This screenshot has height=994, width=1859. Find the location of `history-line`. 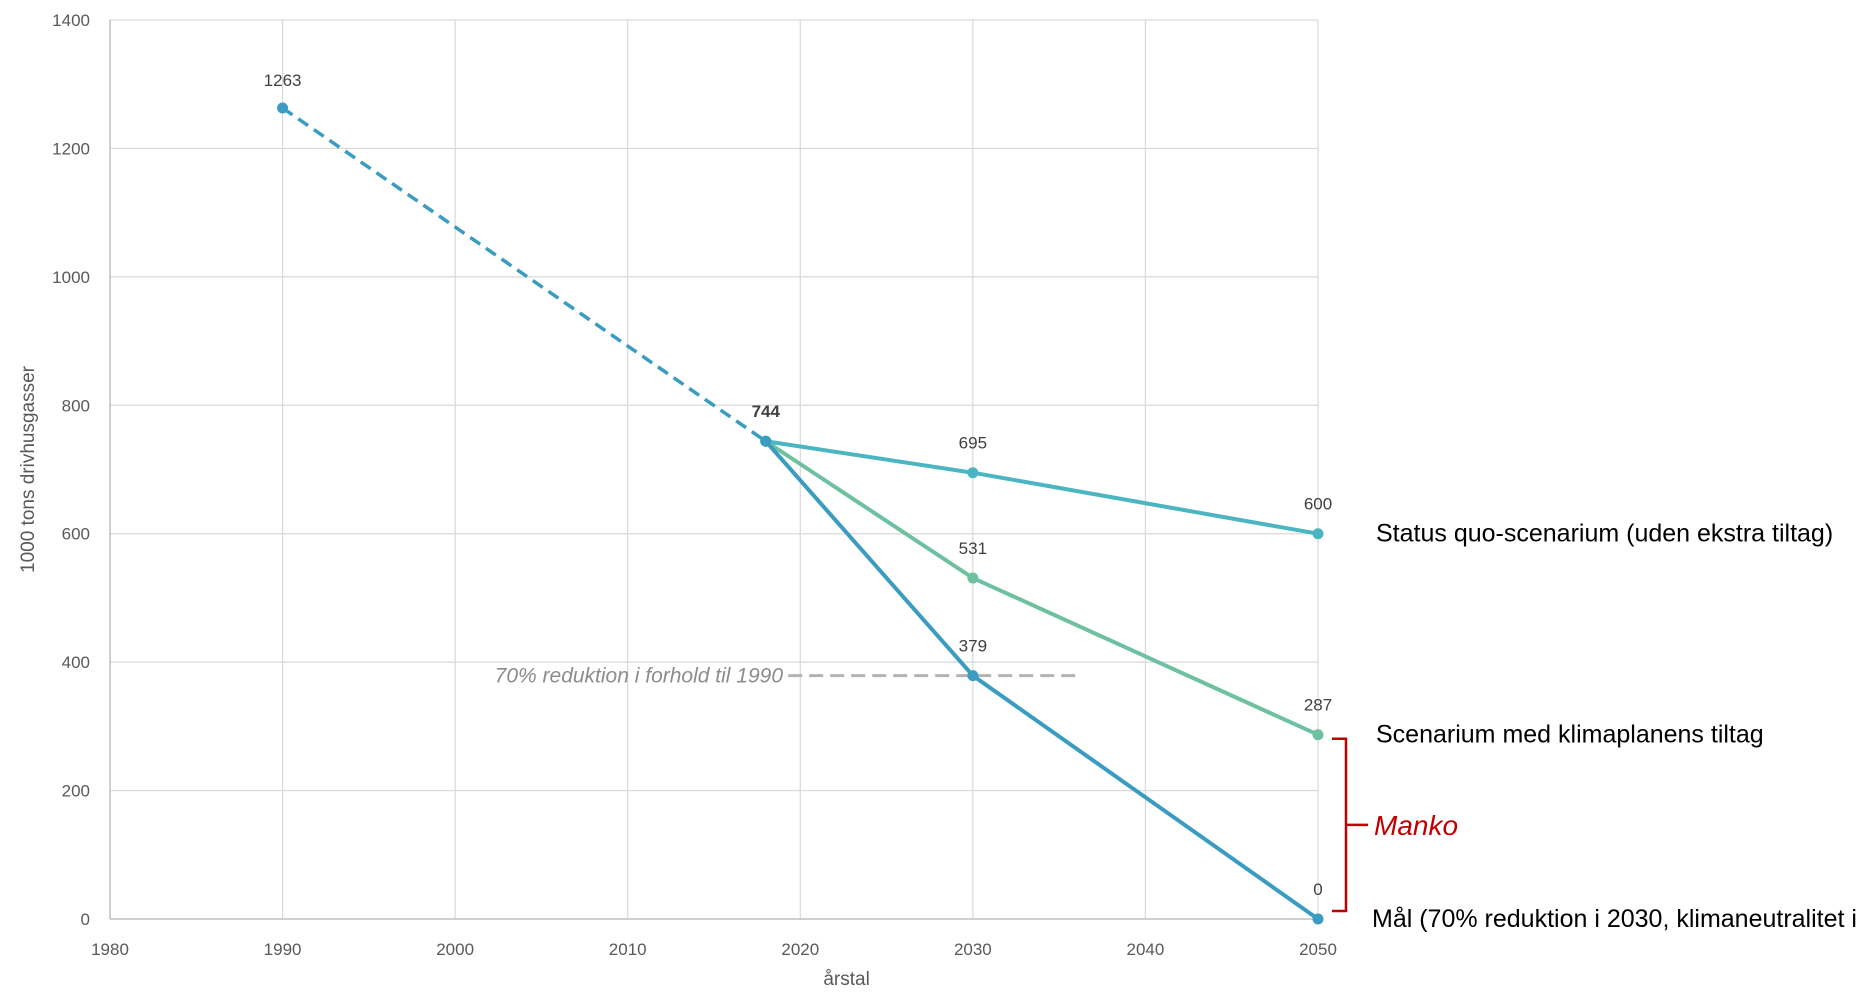

history-line is located at coordinates (524, 274).